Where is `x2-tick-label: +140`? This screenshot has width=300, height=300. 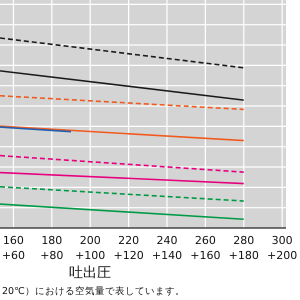
x2-tick-label: +140 is located at coordinates (167, 255).